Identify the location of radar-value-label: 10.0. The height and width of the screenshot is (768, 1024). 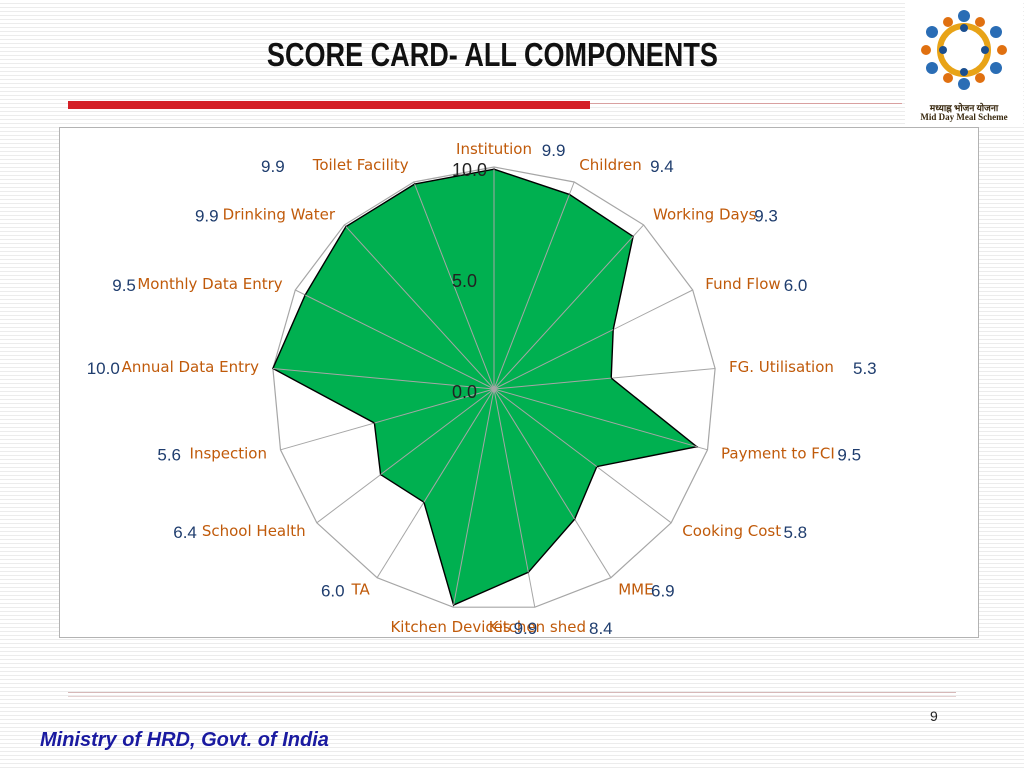
(103, 368).